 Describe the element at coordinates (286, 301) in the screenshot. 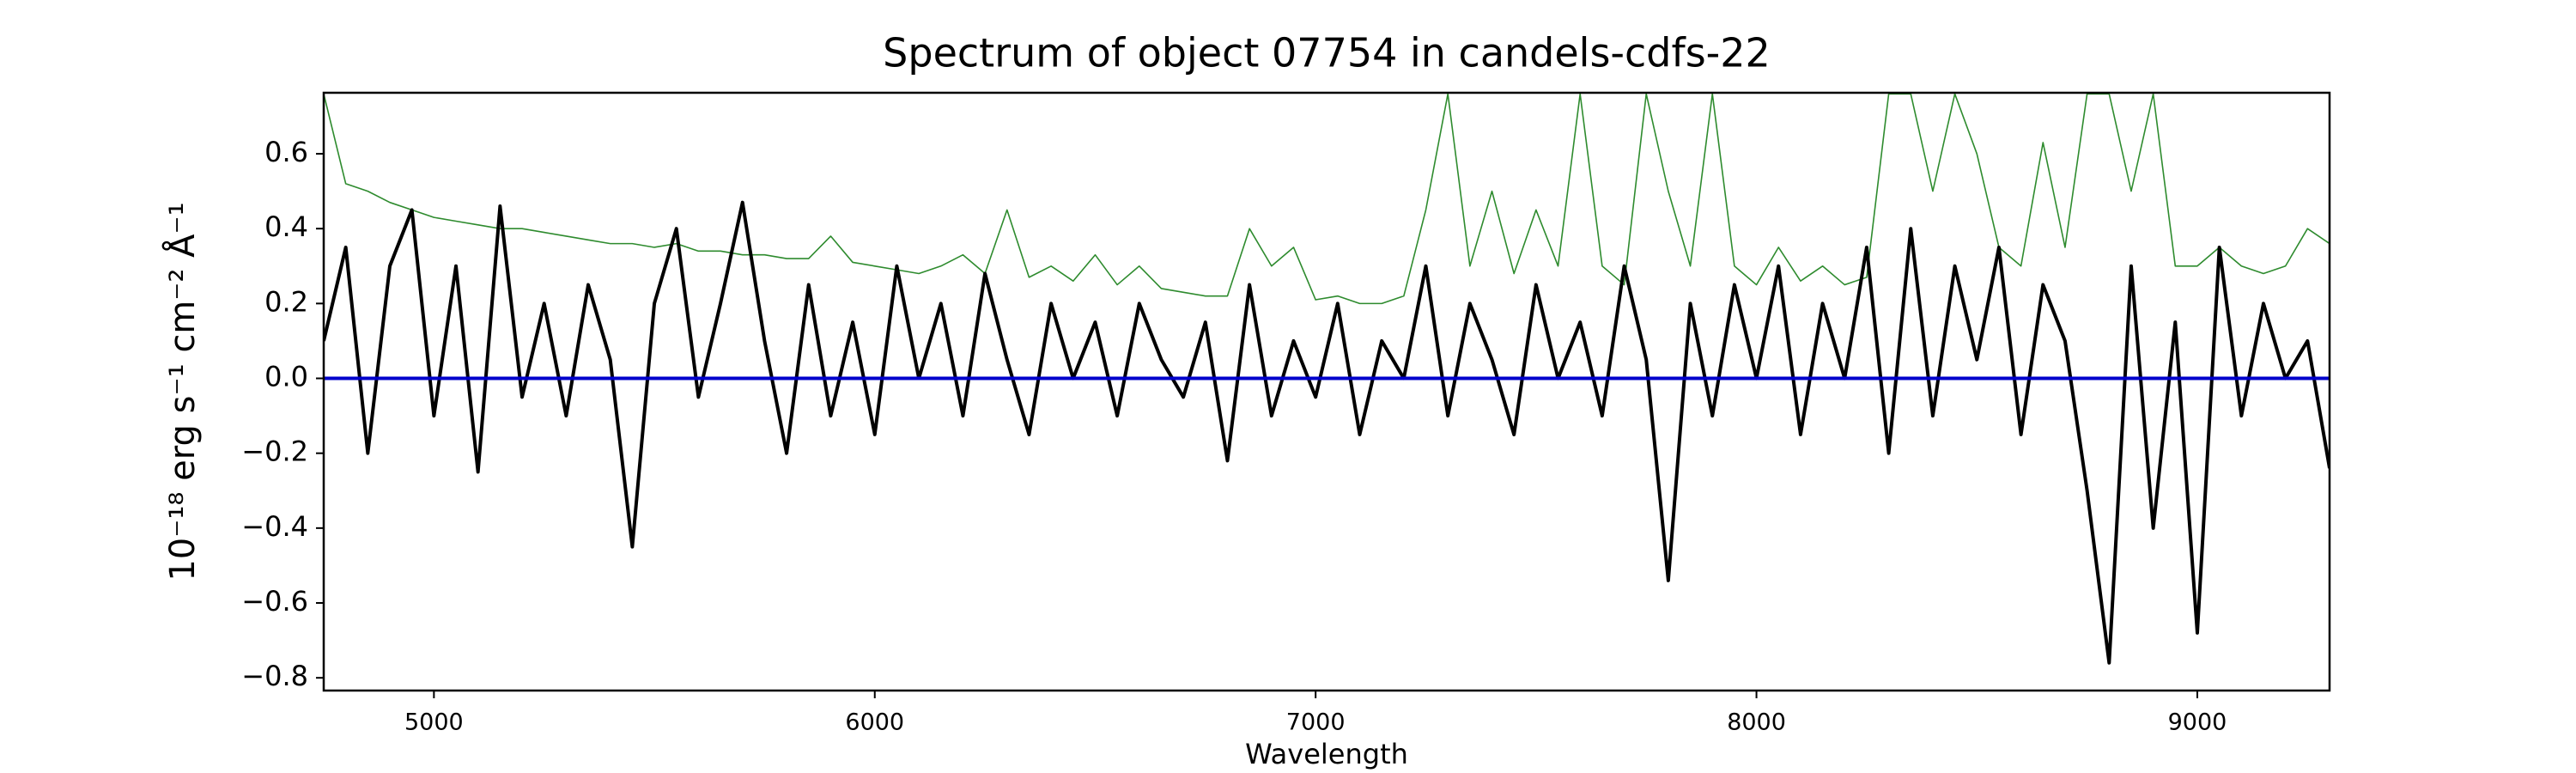

I see `y-tick-label: 0.2` at that location.